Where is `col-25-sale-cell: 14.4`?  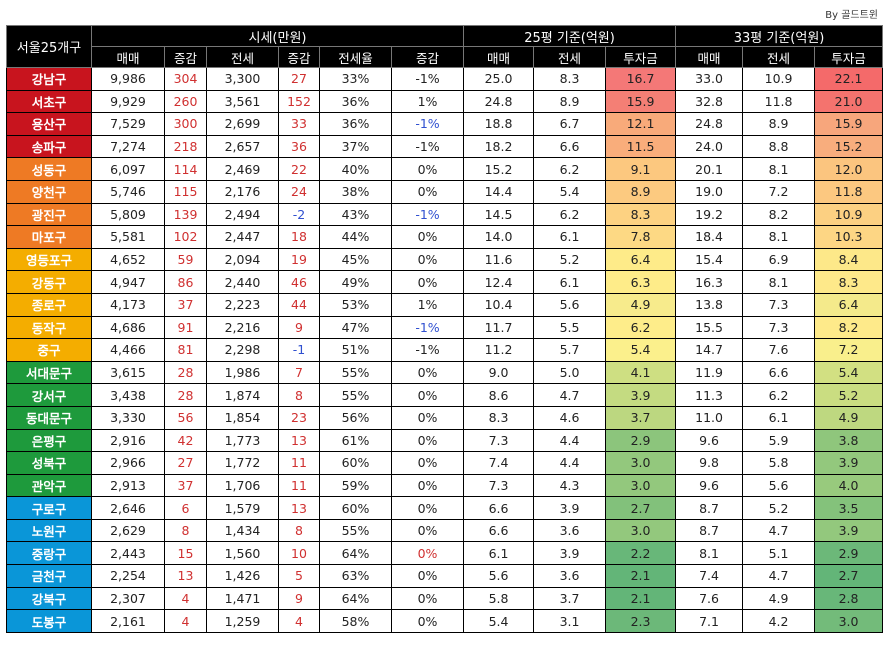 col-25-sale-cell: 14.4 is located at coordinates (499, 191).